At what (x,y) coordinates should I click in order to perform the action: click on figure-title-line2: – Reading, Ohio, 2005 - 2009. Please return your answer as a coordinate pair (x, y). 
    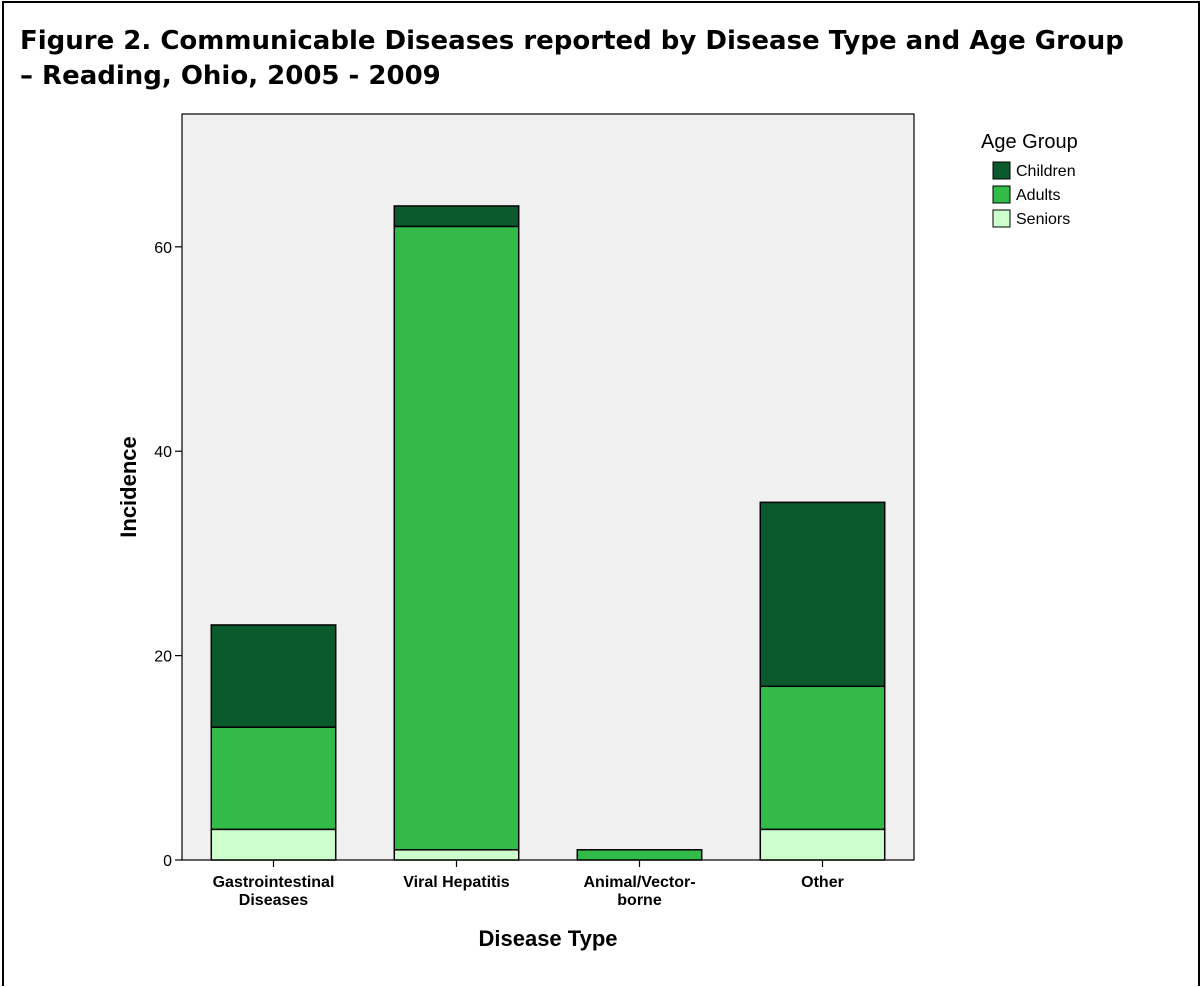
    Looking at the image, I should click on (230, 76).